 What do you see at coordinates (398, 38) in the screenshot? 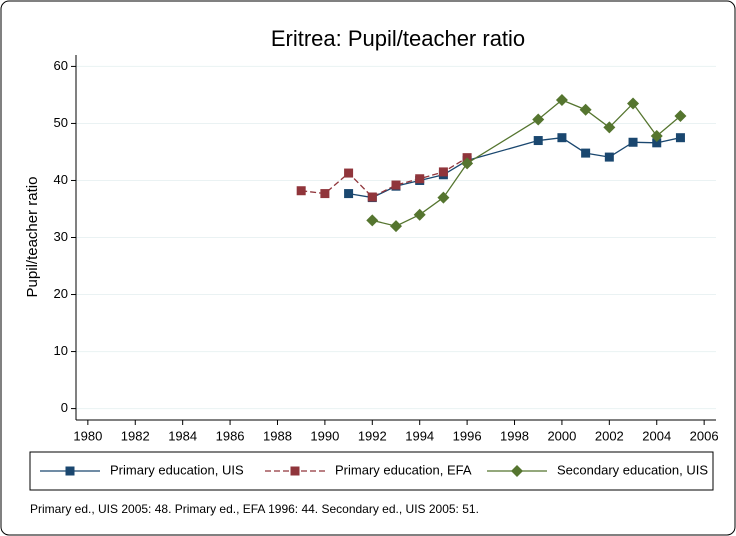
I see `chart-title: Eritrea: Pupil/teacher ratio` at bounding box center [398, 38].